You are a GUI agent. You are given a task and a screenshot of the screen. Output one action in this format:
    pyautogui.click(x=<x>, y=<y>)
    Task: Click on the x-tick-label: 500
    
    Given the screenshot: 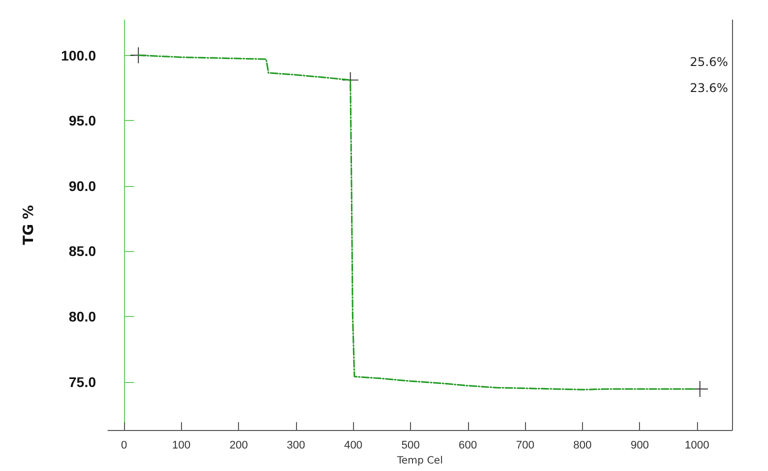 What is the action you would take?
    pyautogui.click(x=410, y=446)
    